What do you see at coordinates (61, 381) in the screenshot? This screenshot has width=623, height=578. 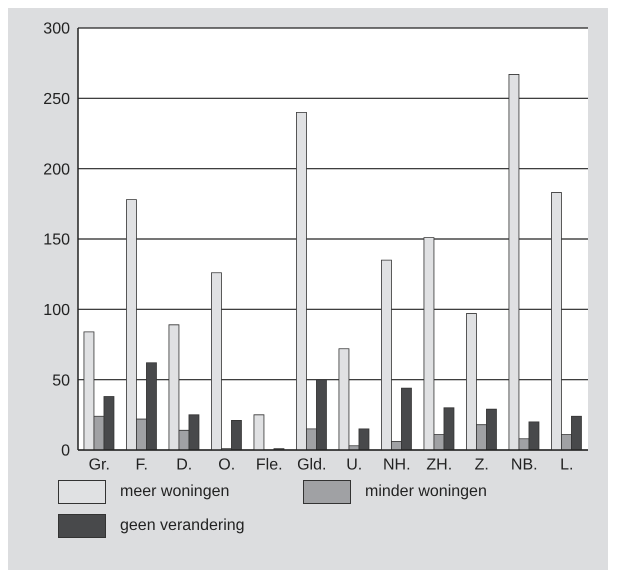 I see `y-tick-label: 50` at bounding box center [61, 381].